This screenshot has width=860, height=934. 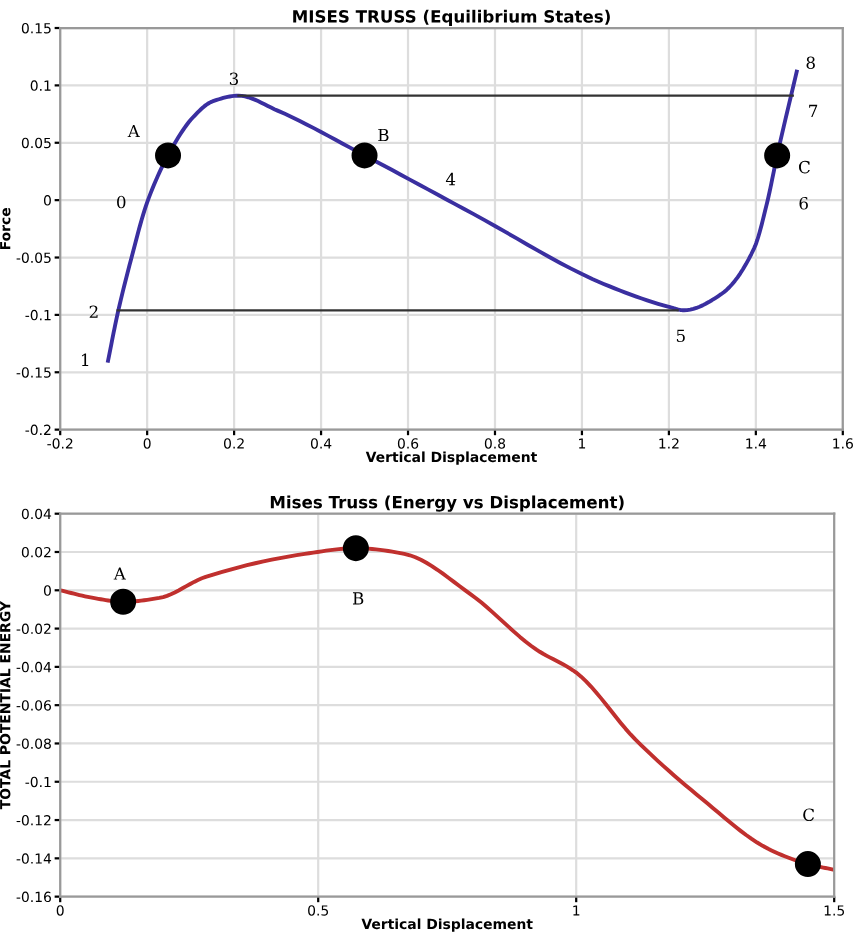 I want to click on annotation: 8, so click(x=810, y=62).